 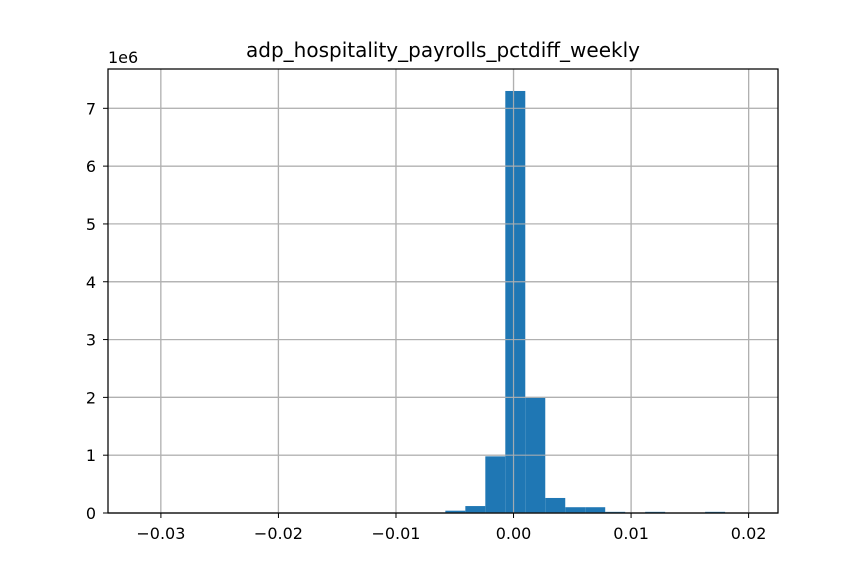 What do you see at coordinates (160, 533) in the screenshot?
I see `x-tick-label: −0.03` at bounding box center [160, 533].